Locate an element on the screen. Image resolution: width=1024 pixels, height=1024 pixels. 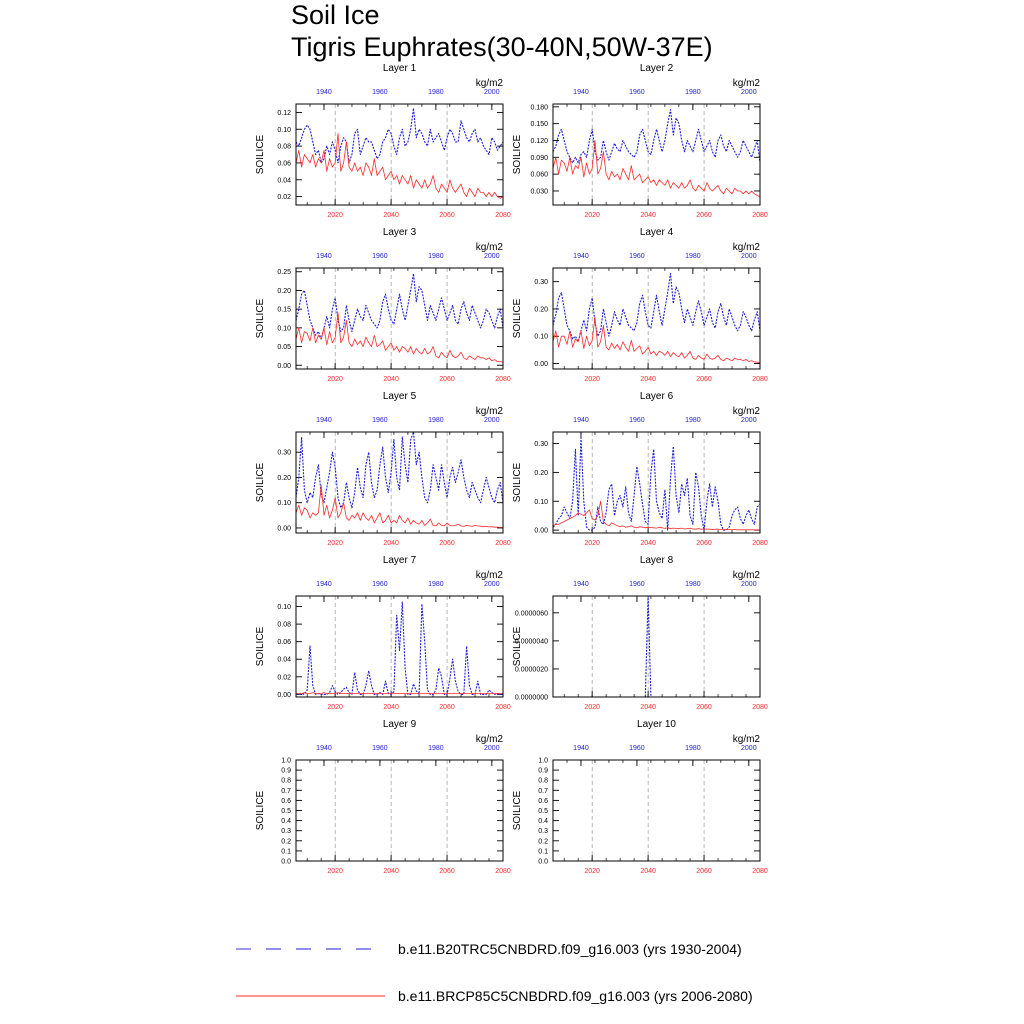
y-tick-label: 0.30 is located at coordinates (541, 444).